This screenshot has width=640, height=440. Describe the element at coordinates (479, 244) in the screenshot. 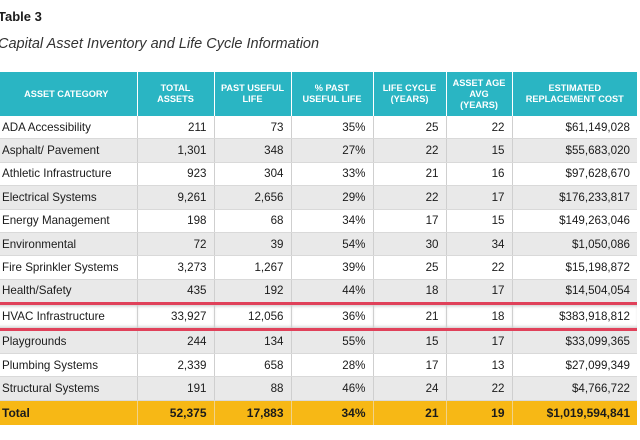

I see `value-cell: 34` at that location.